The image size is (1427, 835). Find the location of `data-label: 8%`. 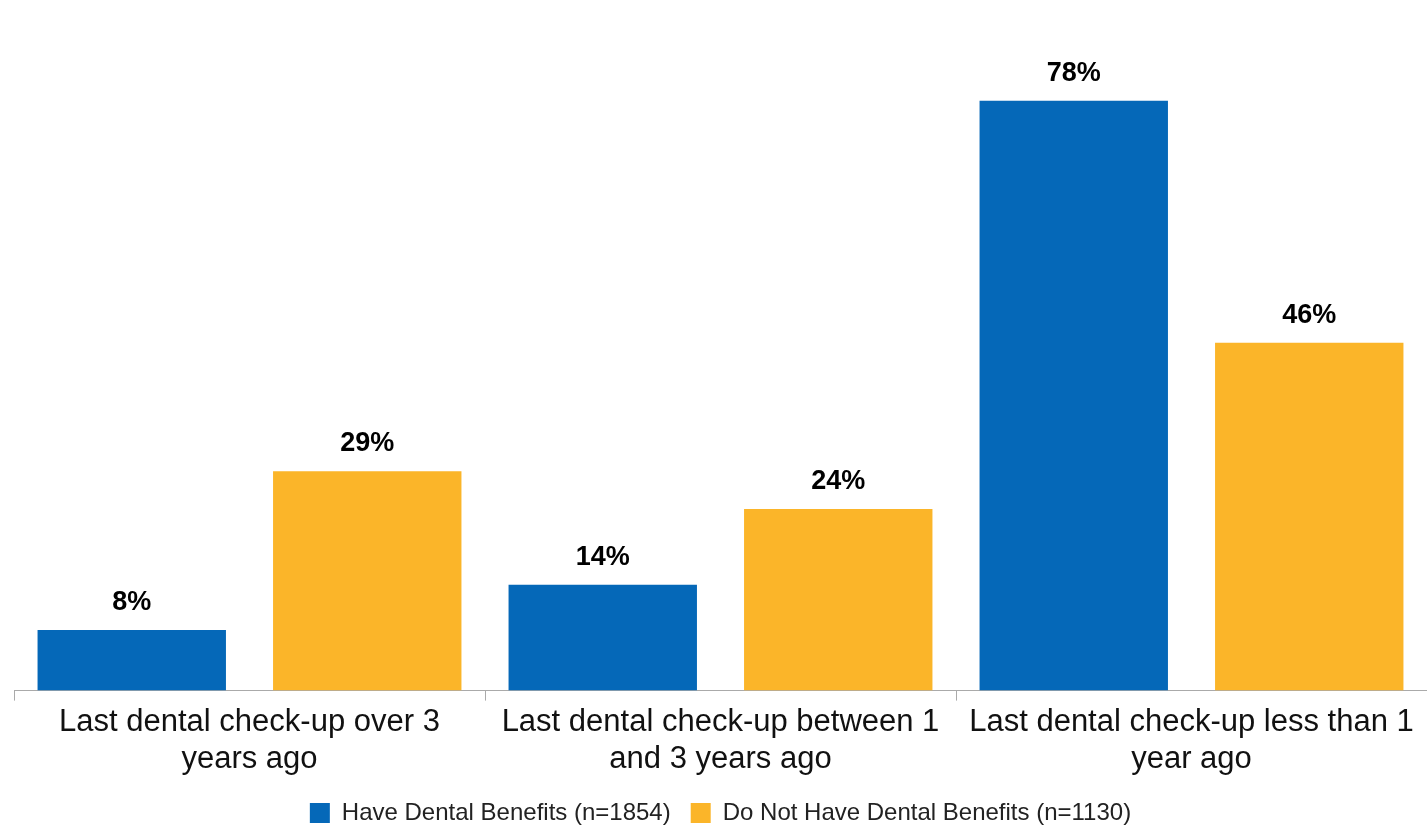

data-label: 8% is located at coordinates (132, 601).